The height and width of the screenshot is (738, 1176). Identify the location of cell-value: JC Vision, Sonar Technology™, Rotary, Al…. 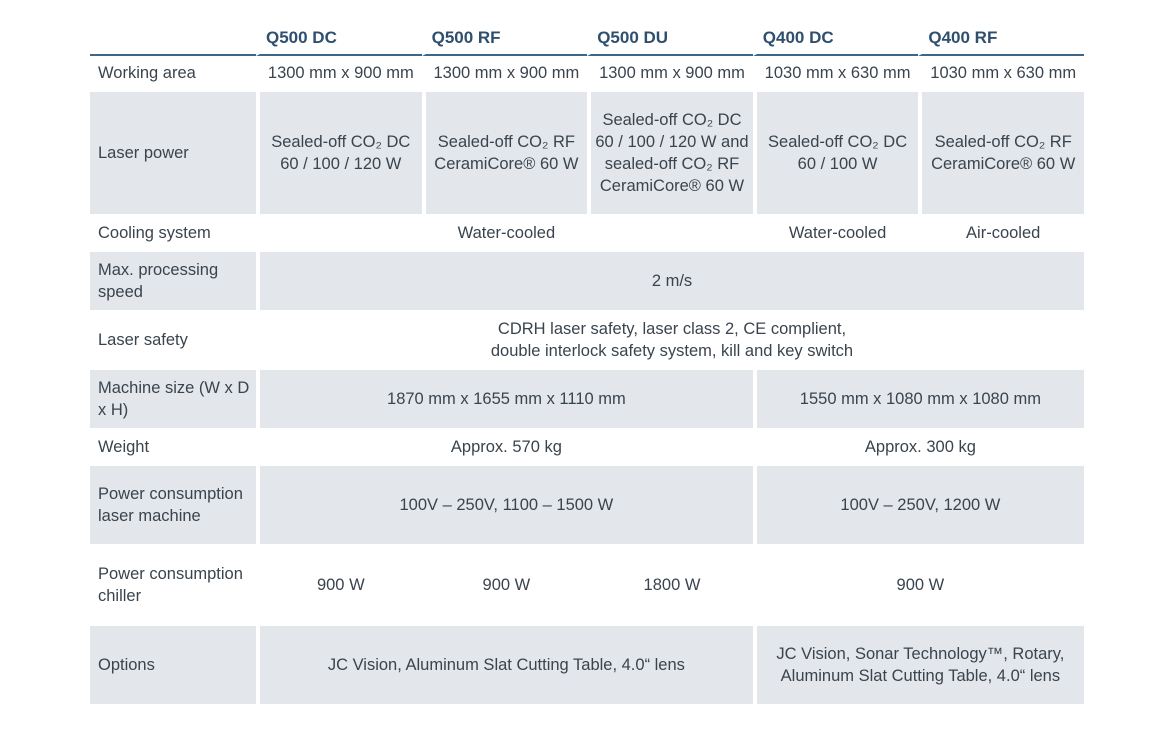
(918, 666).